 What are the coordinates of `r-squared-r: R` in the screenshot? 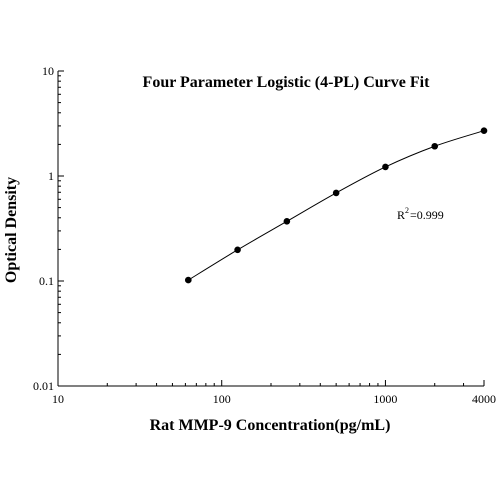 It's located at (401, 215).